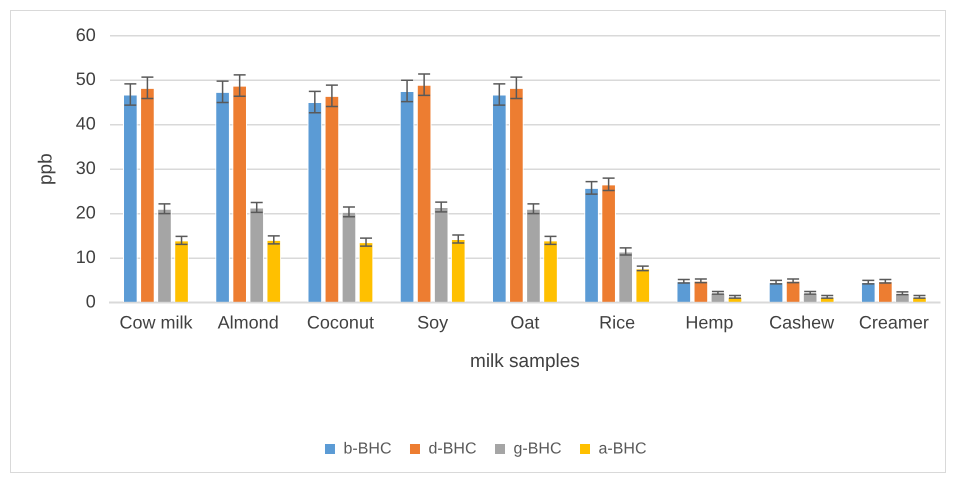  I want to click on x-tick-label: Creamer, so click(893, 322).